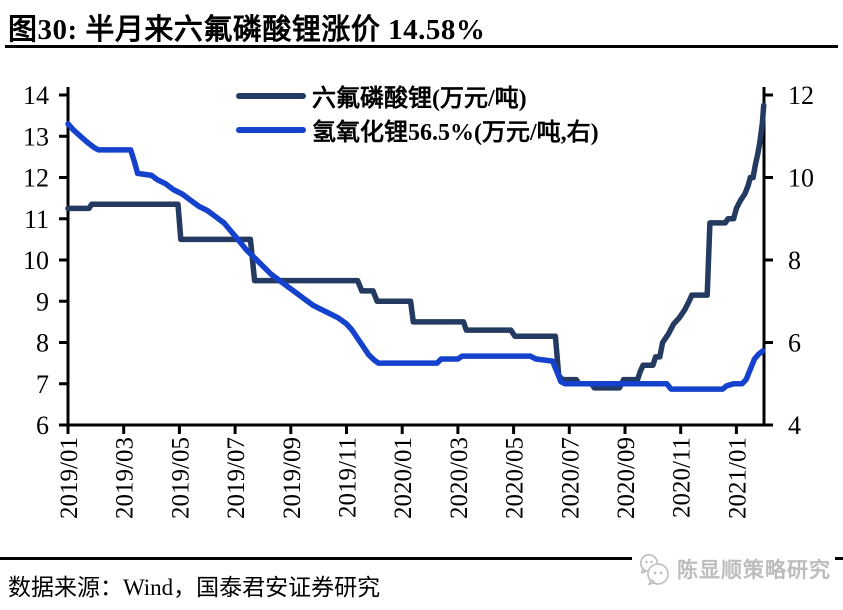 The width and height of the screenshot is (843, 610). Describe the element at coordinates (36, 178) in the screenshot. I see `y-left-tick-label: 12` at that location.